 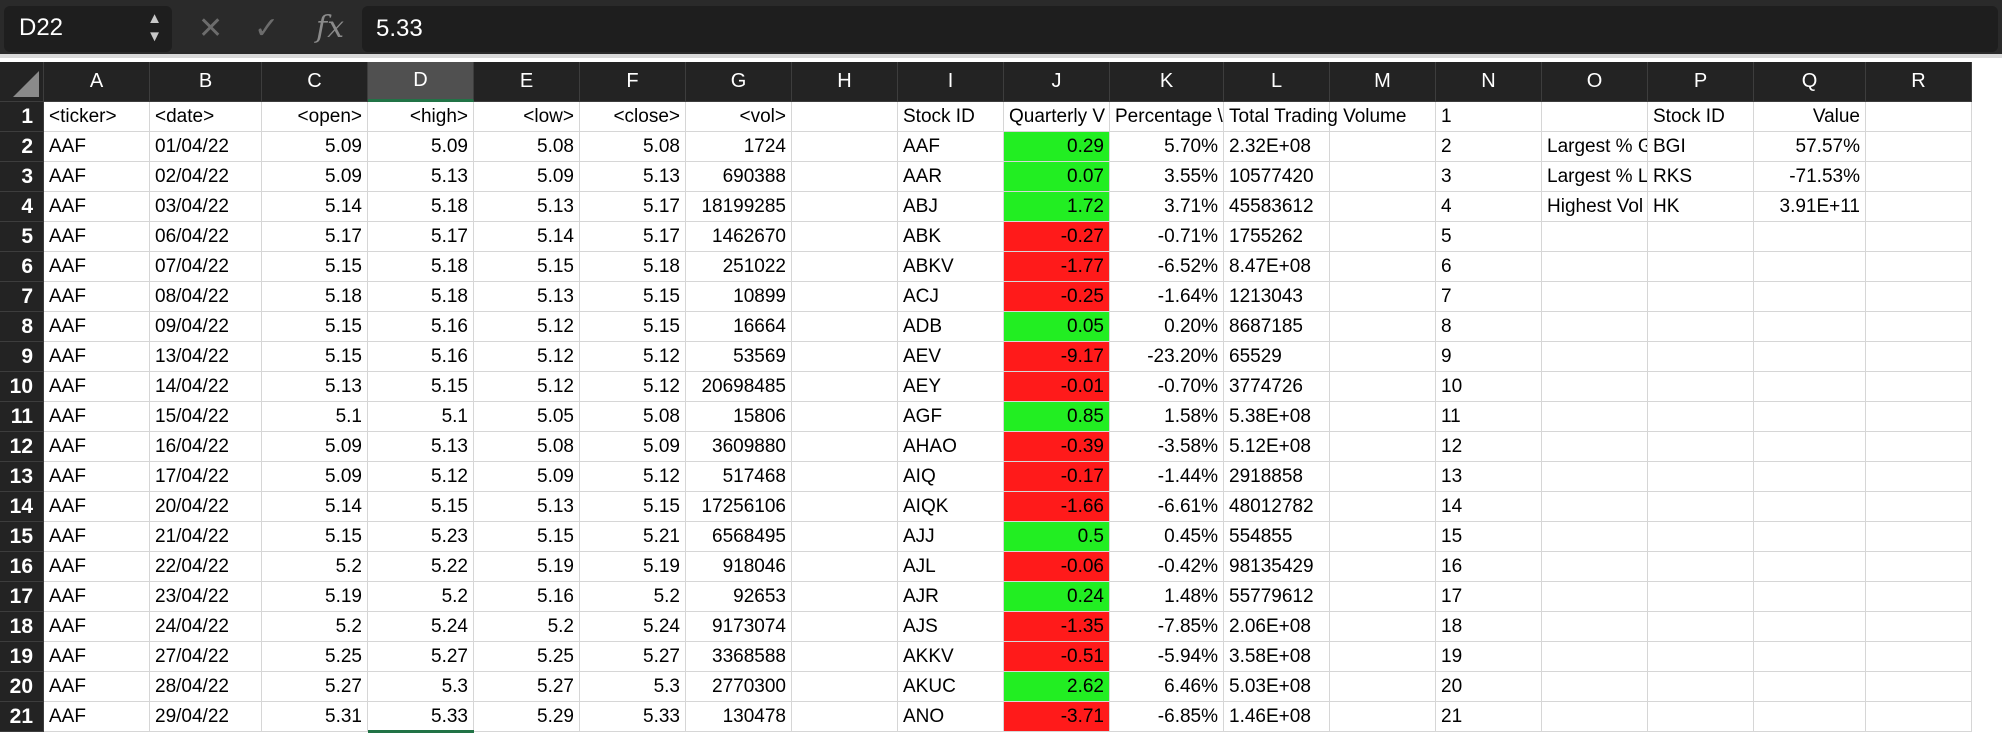 What do you see at coordinates (1701, 507) in the screenshot?
I see `cell-p14` at bounding box center [1701, 507].